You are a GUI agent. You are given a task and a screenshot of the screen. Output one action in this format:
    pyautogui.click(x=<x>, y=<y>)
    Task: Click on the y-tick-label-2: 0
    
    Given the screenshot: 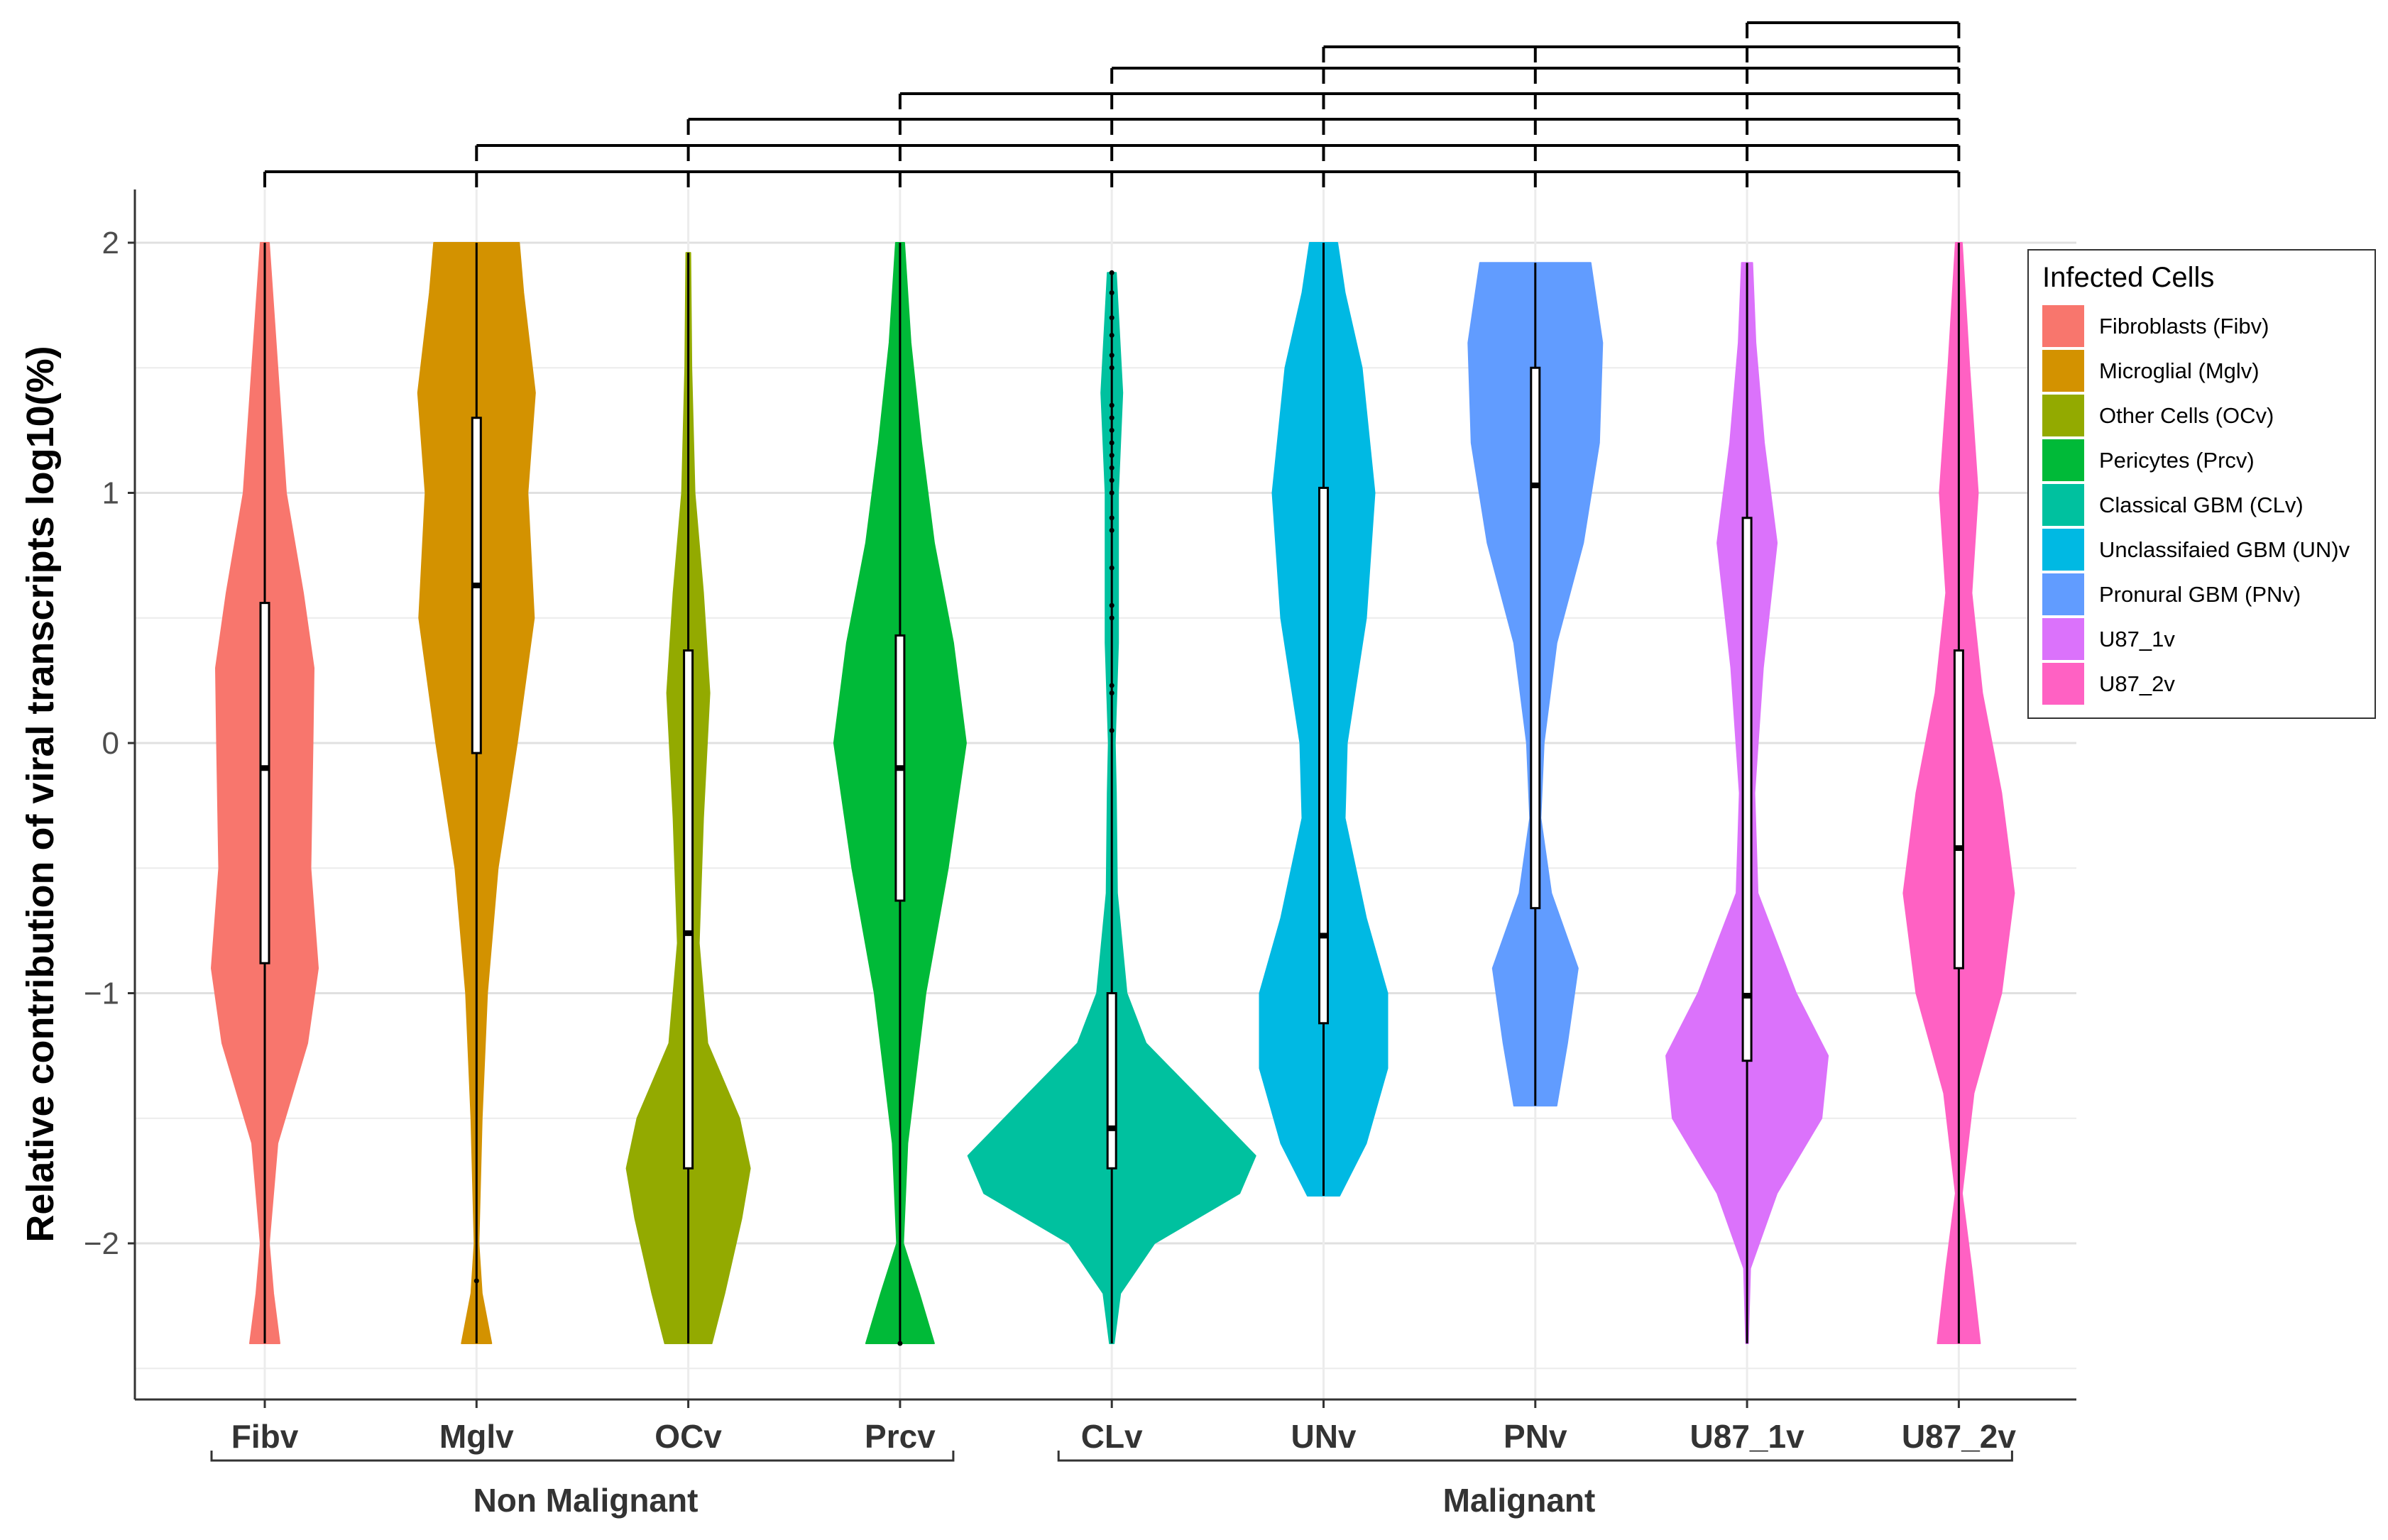 What is the action you would take?
    pyautogui.click(x=110, y=744)
    